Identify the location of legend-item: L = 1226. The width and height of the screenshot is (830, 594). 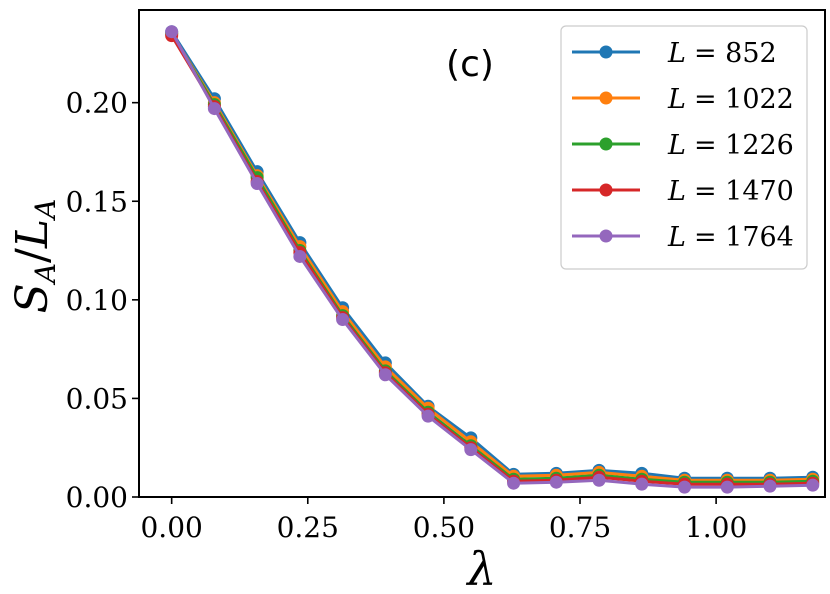
(683, 145).